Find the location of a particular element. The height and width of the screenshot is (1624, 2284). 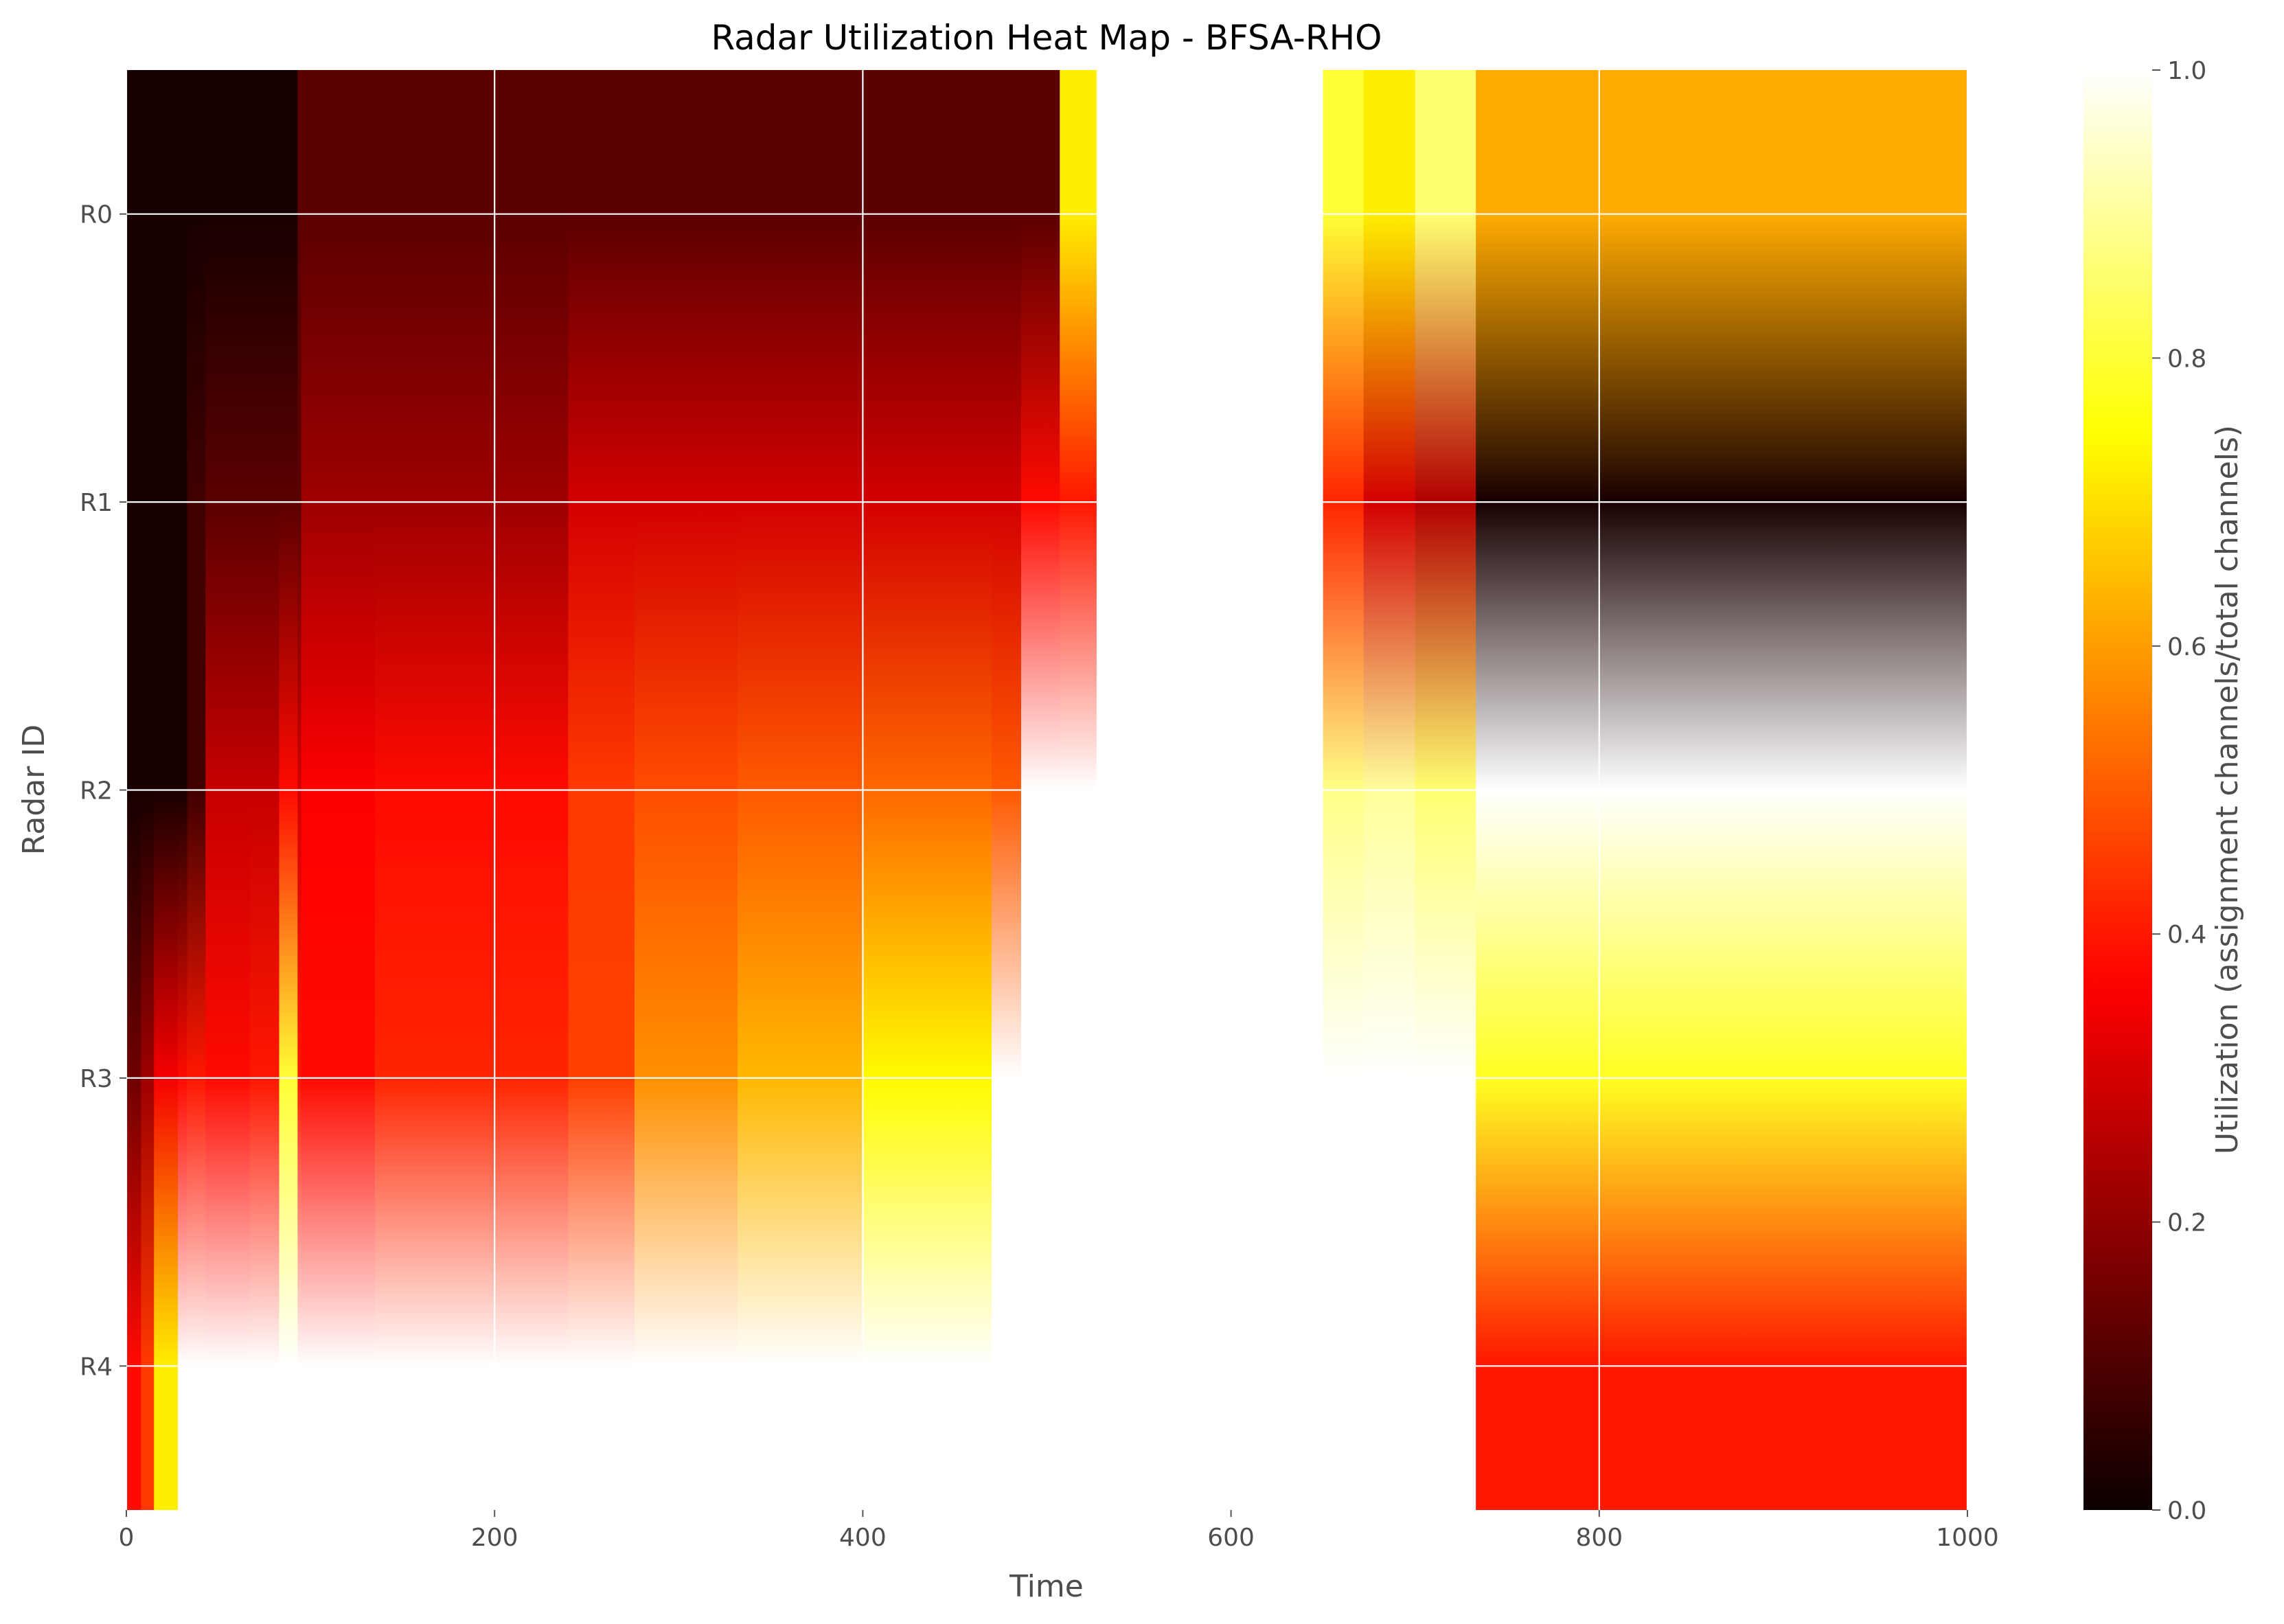

colorbar-ticks: 0.0 0.2 0.4 0.6 0.8 1.0 is located at coordinates (2179, 791).